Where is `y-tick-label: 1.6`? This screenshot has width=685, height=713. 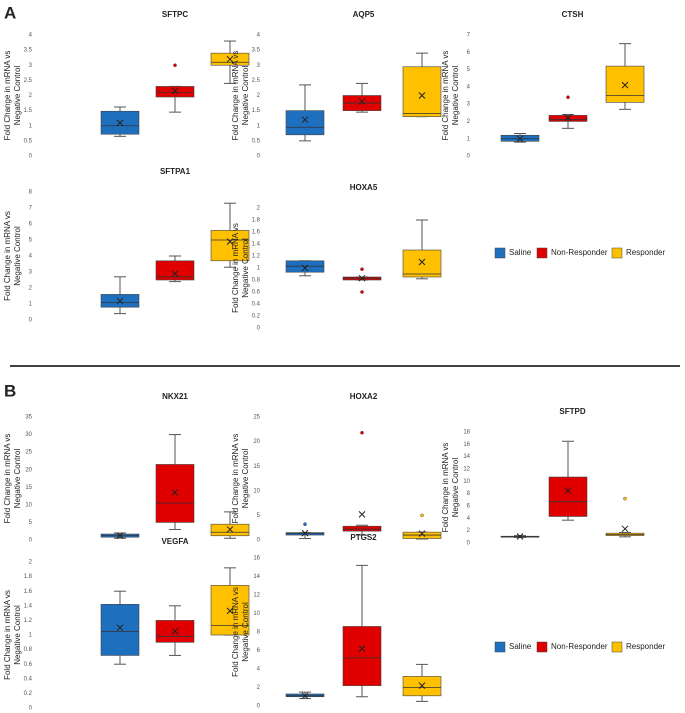
y-tick-label: 1.6 is located at coordinates (28, 592).